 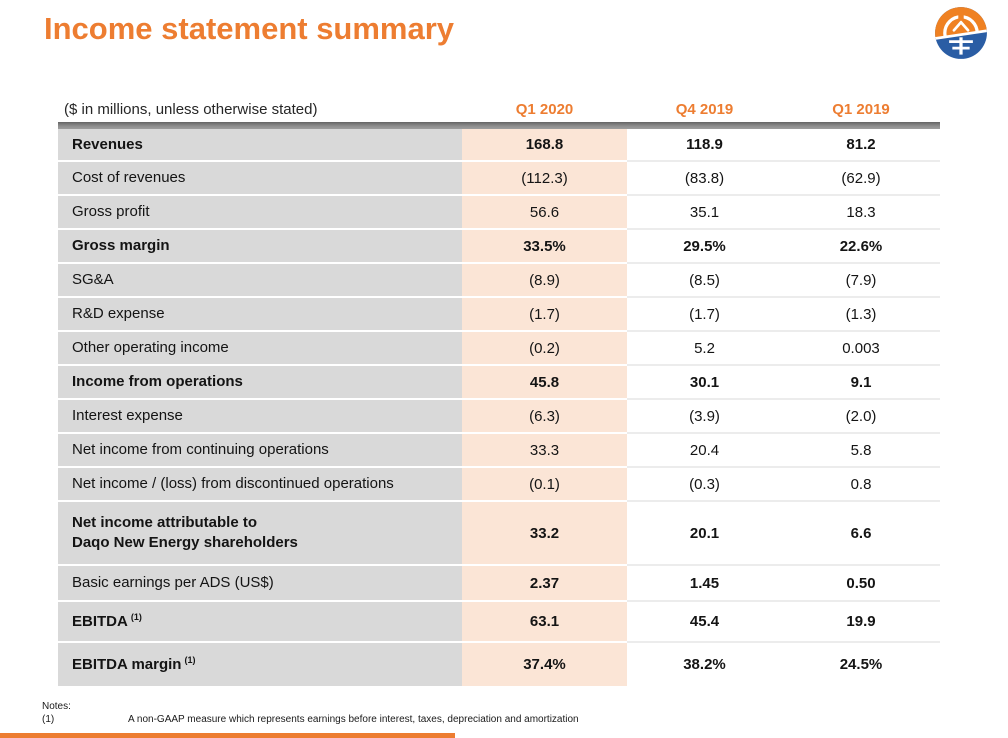 I want to click on value-cell: 20.4, so click(x=704, y=451).